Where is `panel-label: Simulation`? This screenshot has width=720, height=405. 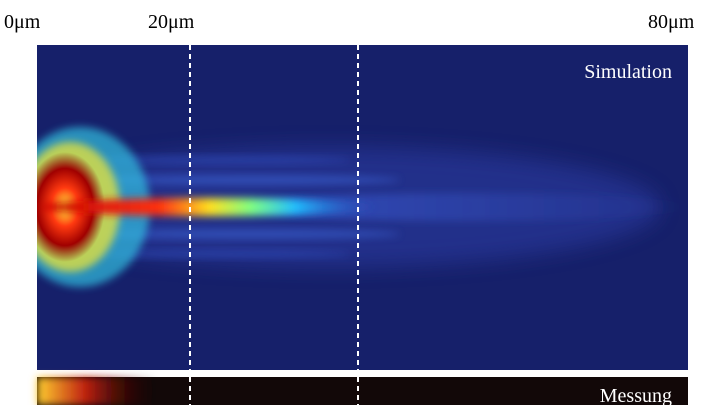
panel-label: Simulation is located at coordinates (628, 72).